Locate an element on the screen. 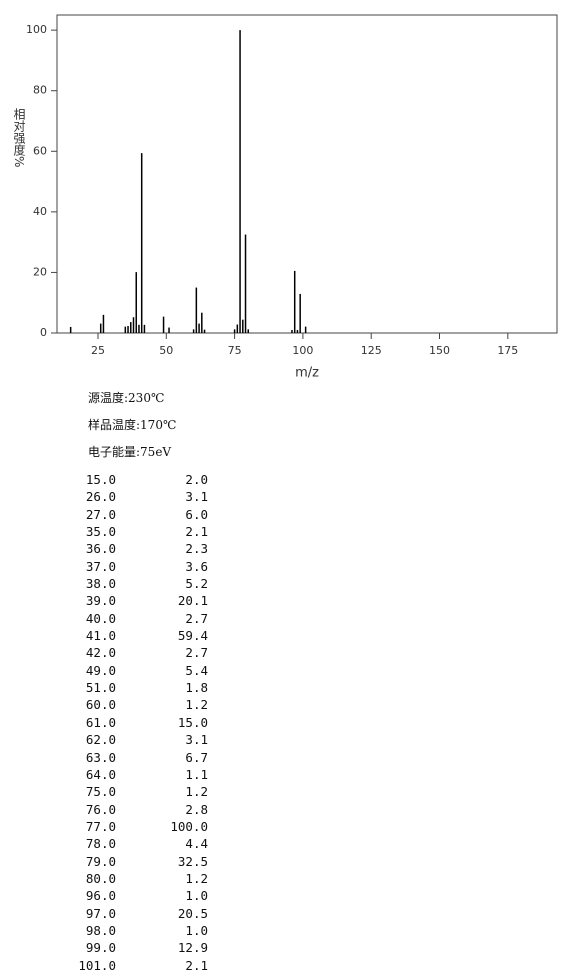 The width and height of the screenshot is (570, 975). table-row: 15.0 2.0 is located at coordinates (134, 480).